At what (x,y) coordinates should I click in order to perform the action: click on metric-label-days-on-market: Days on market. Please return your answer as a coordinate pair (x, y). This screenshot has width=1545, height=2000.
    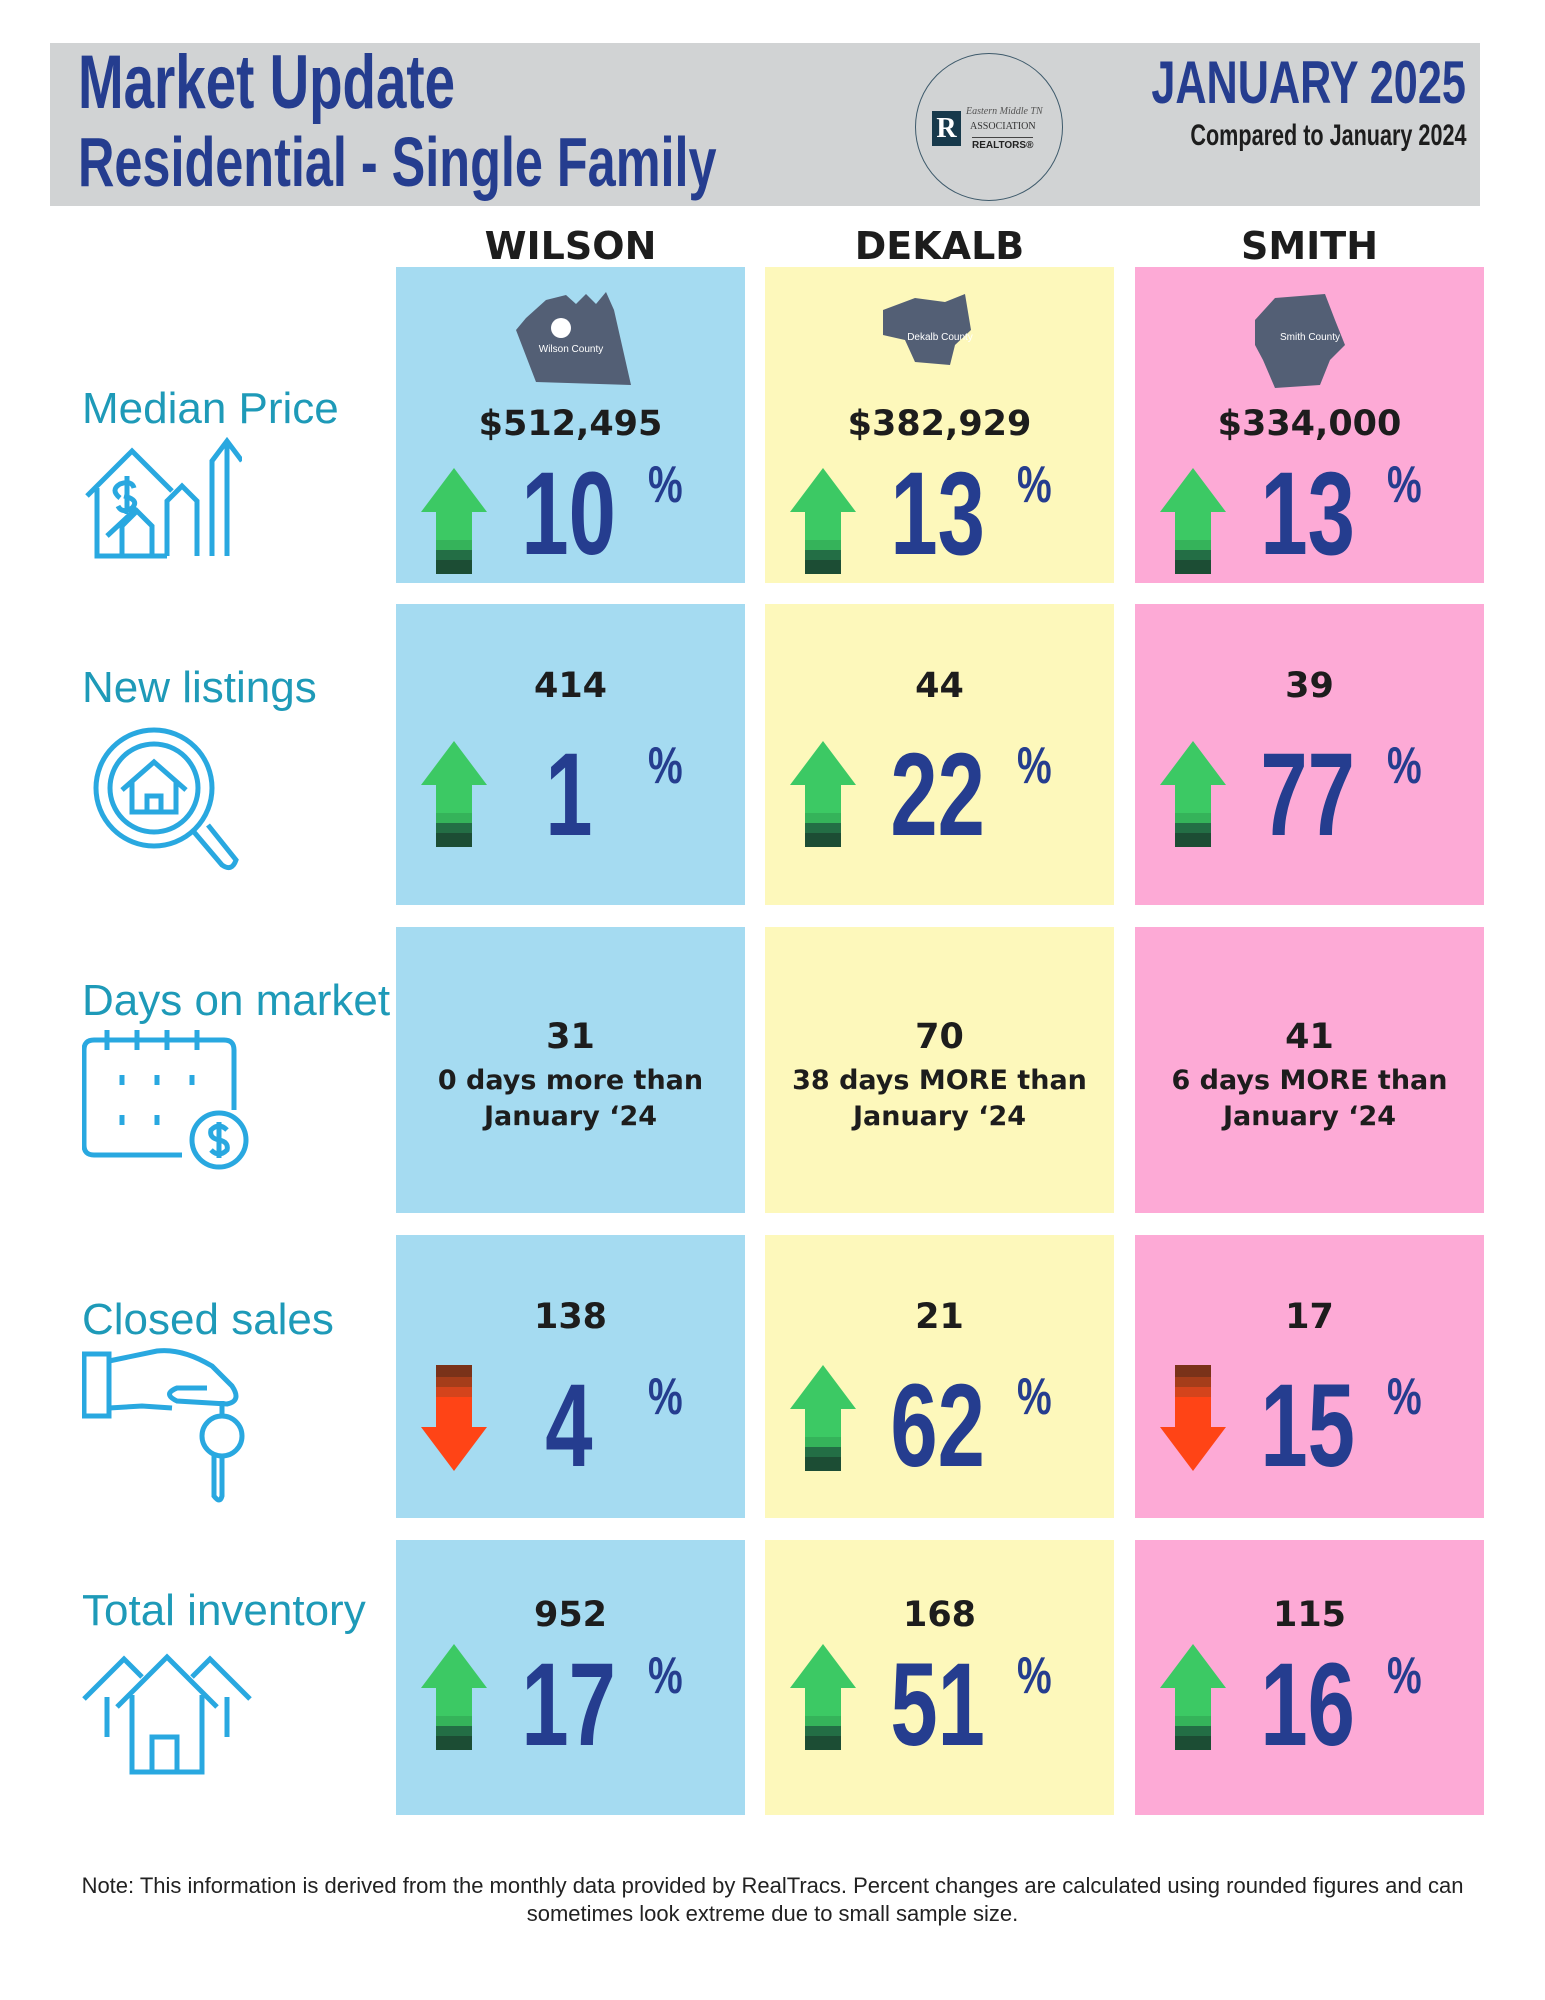
    Looking at the image, I should click on (236, 1000).